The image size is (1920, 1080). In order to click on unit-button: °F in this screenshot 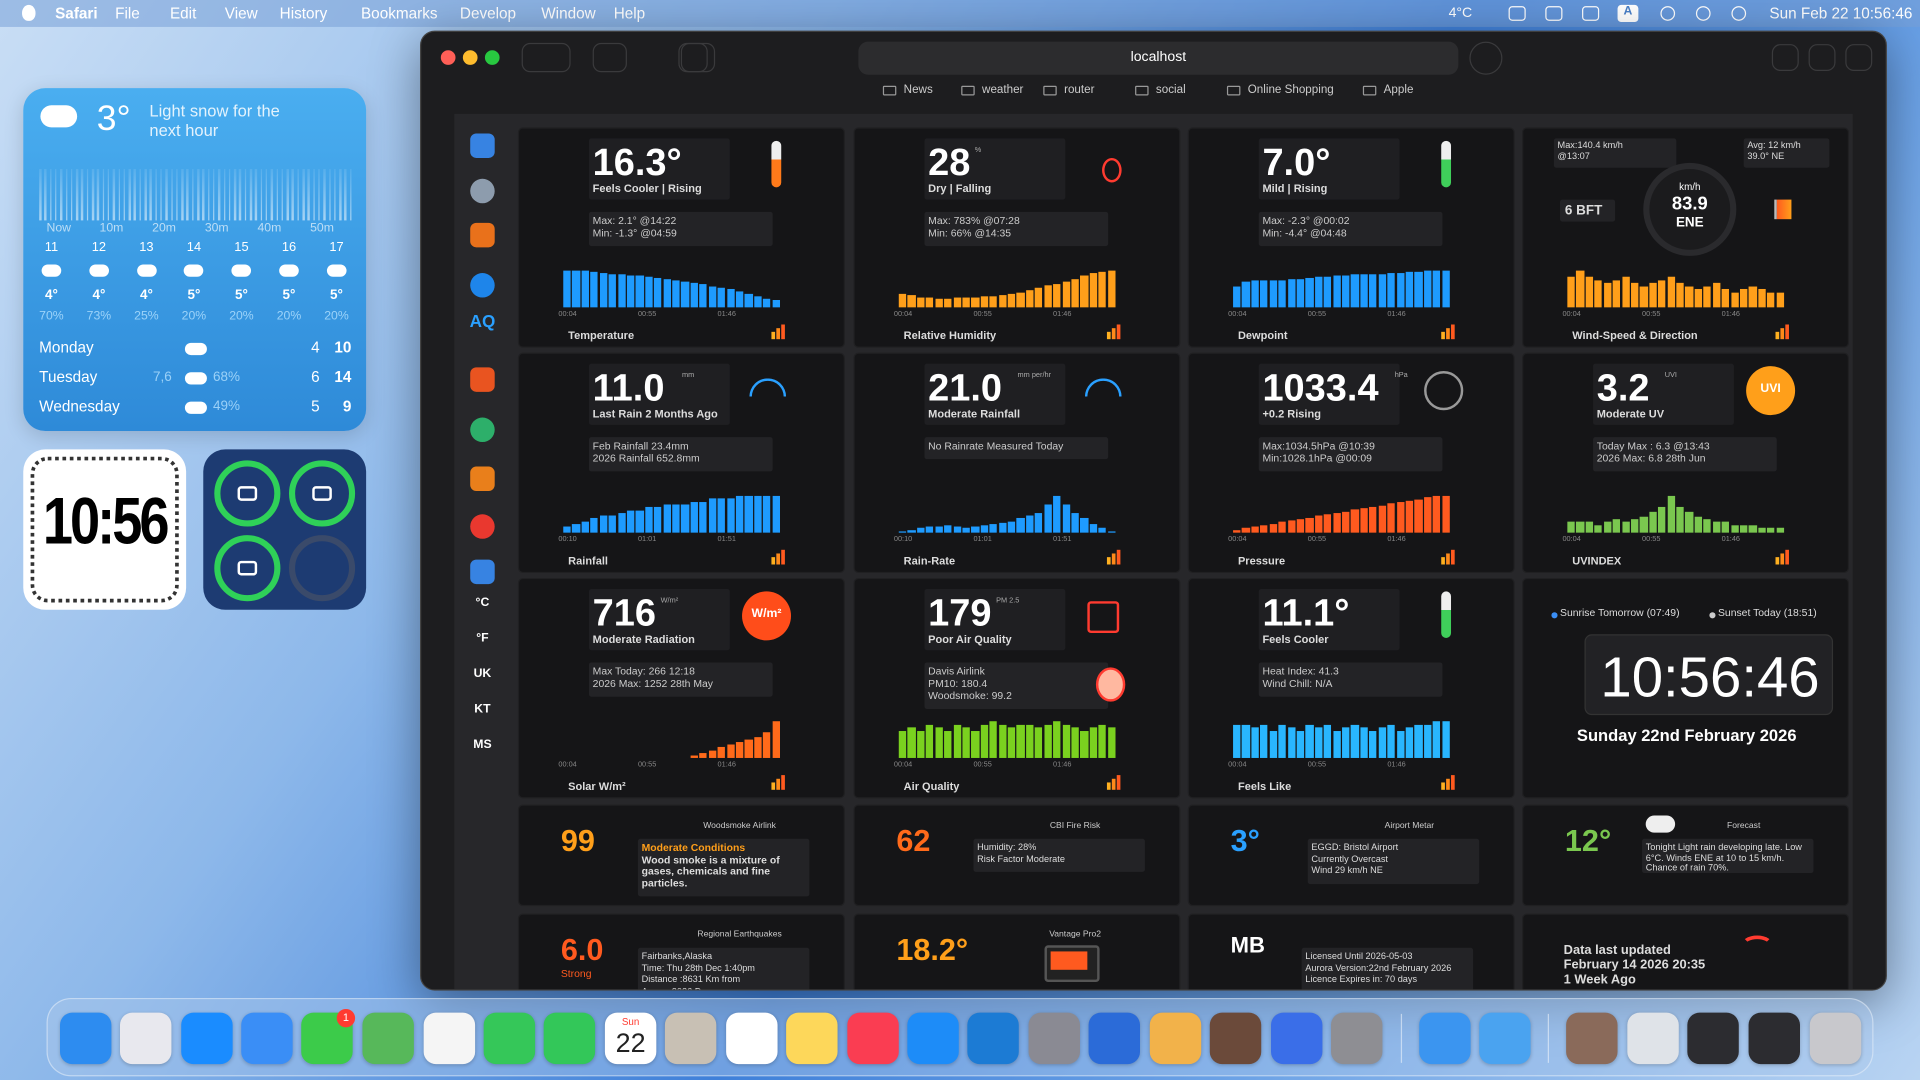, I will do `click(482, 638)`.